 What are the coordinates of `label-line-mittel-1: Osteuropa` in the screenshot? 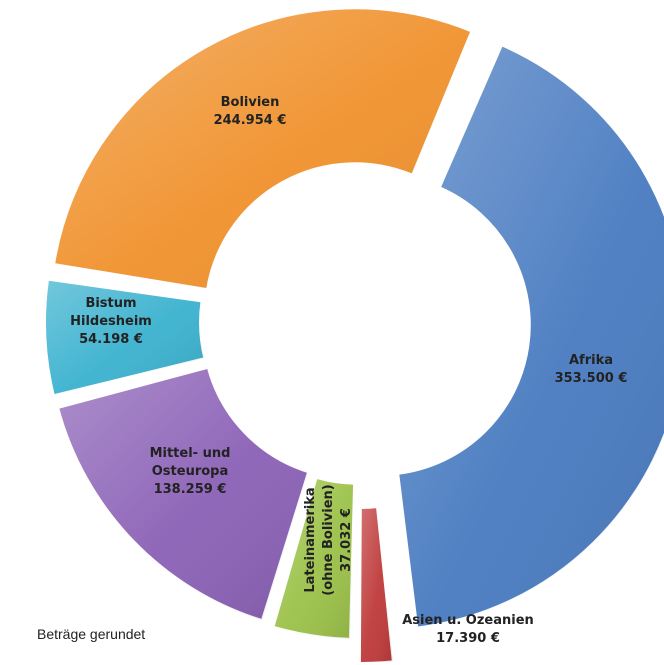 It's located at (190, 471).